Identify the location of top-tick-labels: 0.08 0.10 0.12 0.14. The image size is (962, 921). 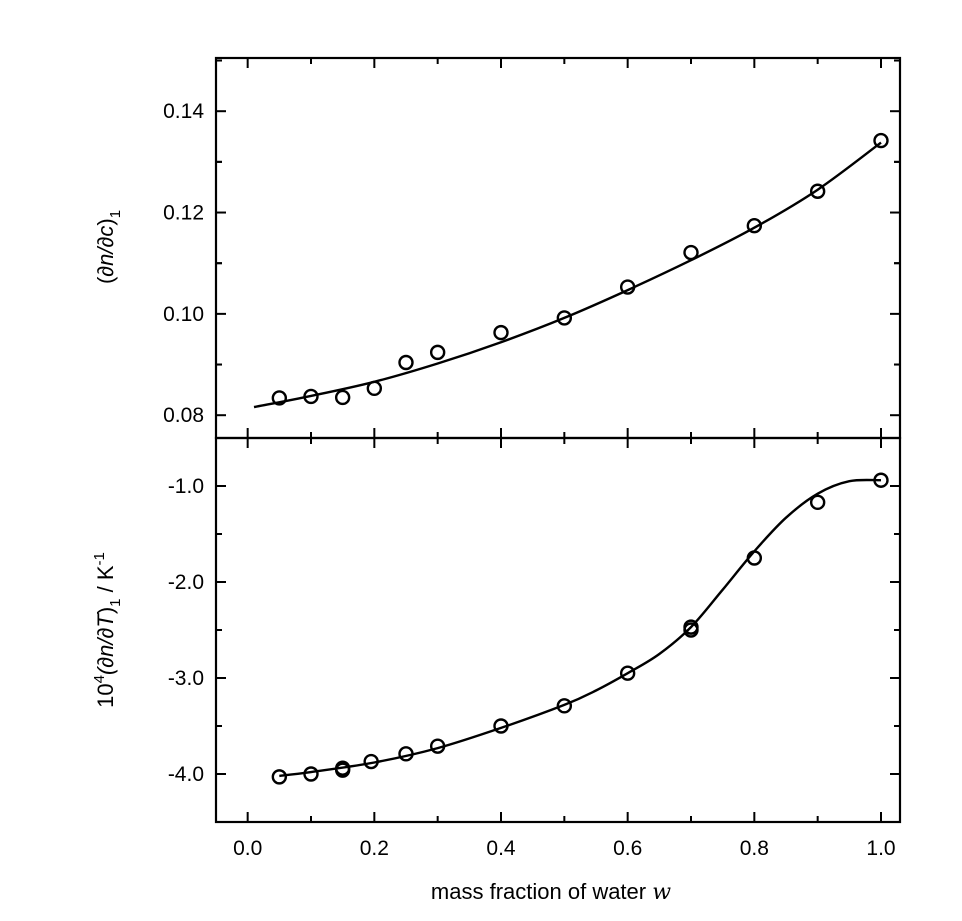
(183, 263).